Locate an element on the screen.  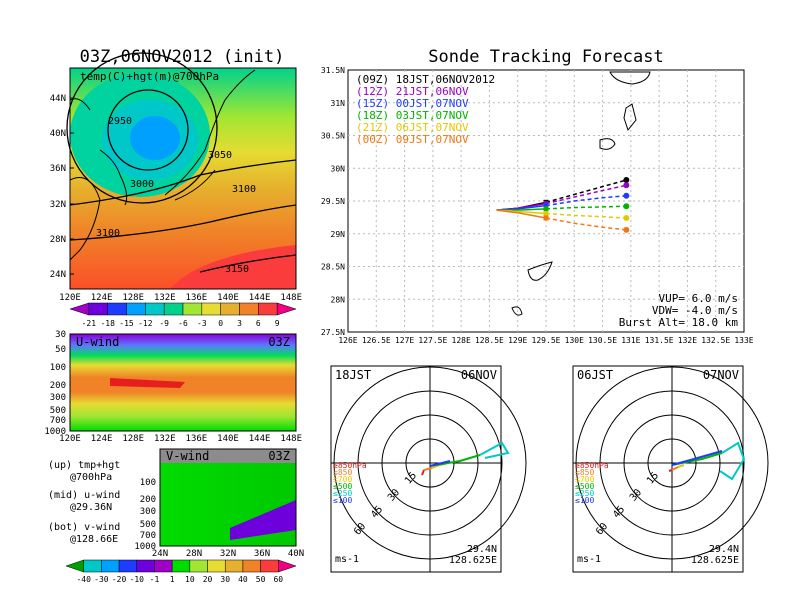
lat-tick-label: 31.5N is located at coordinates (333, 70).